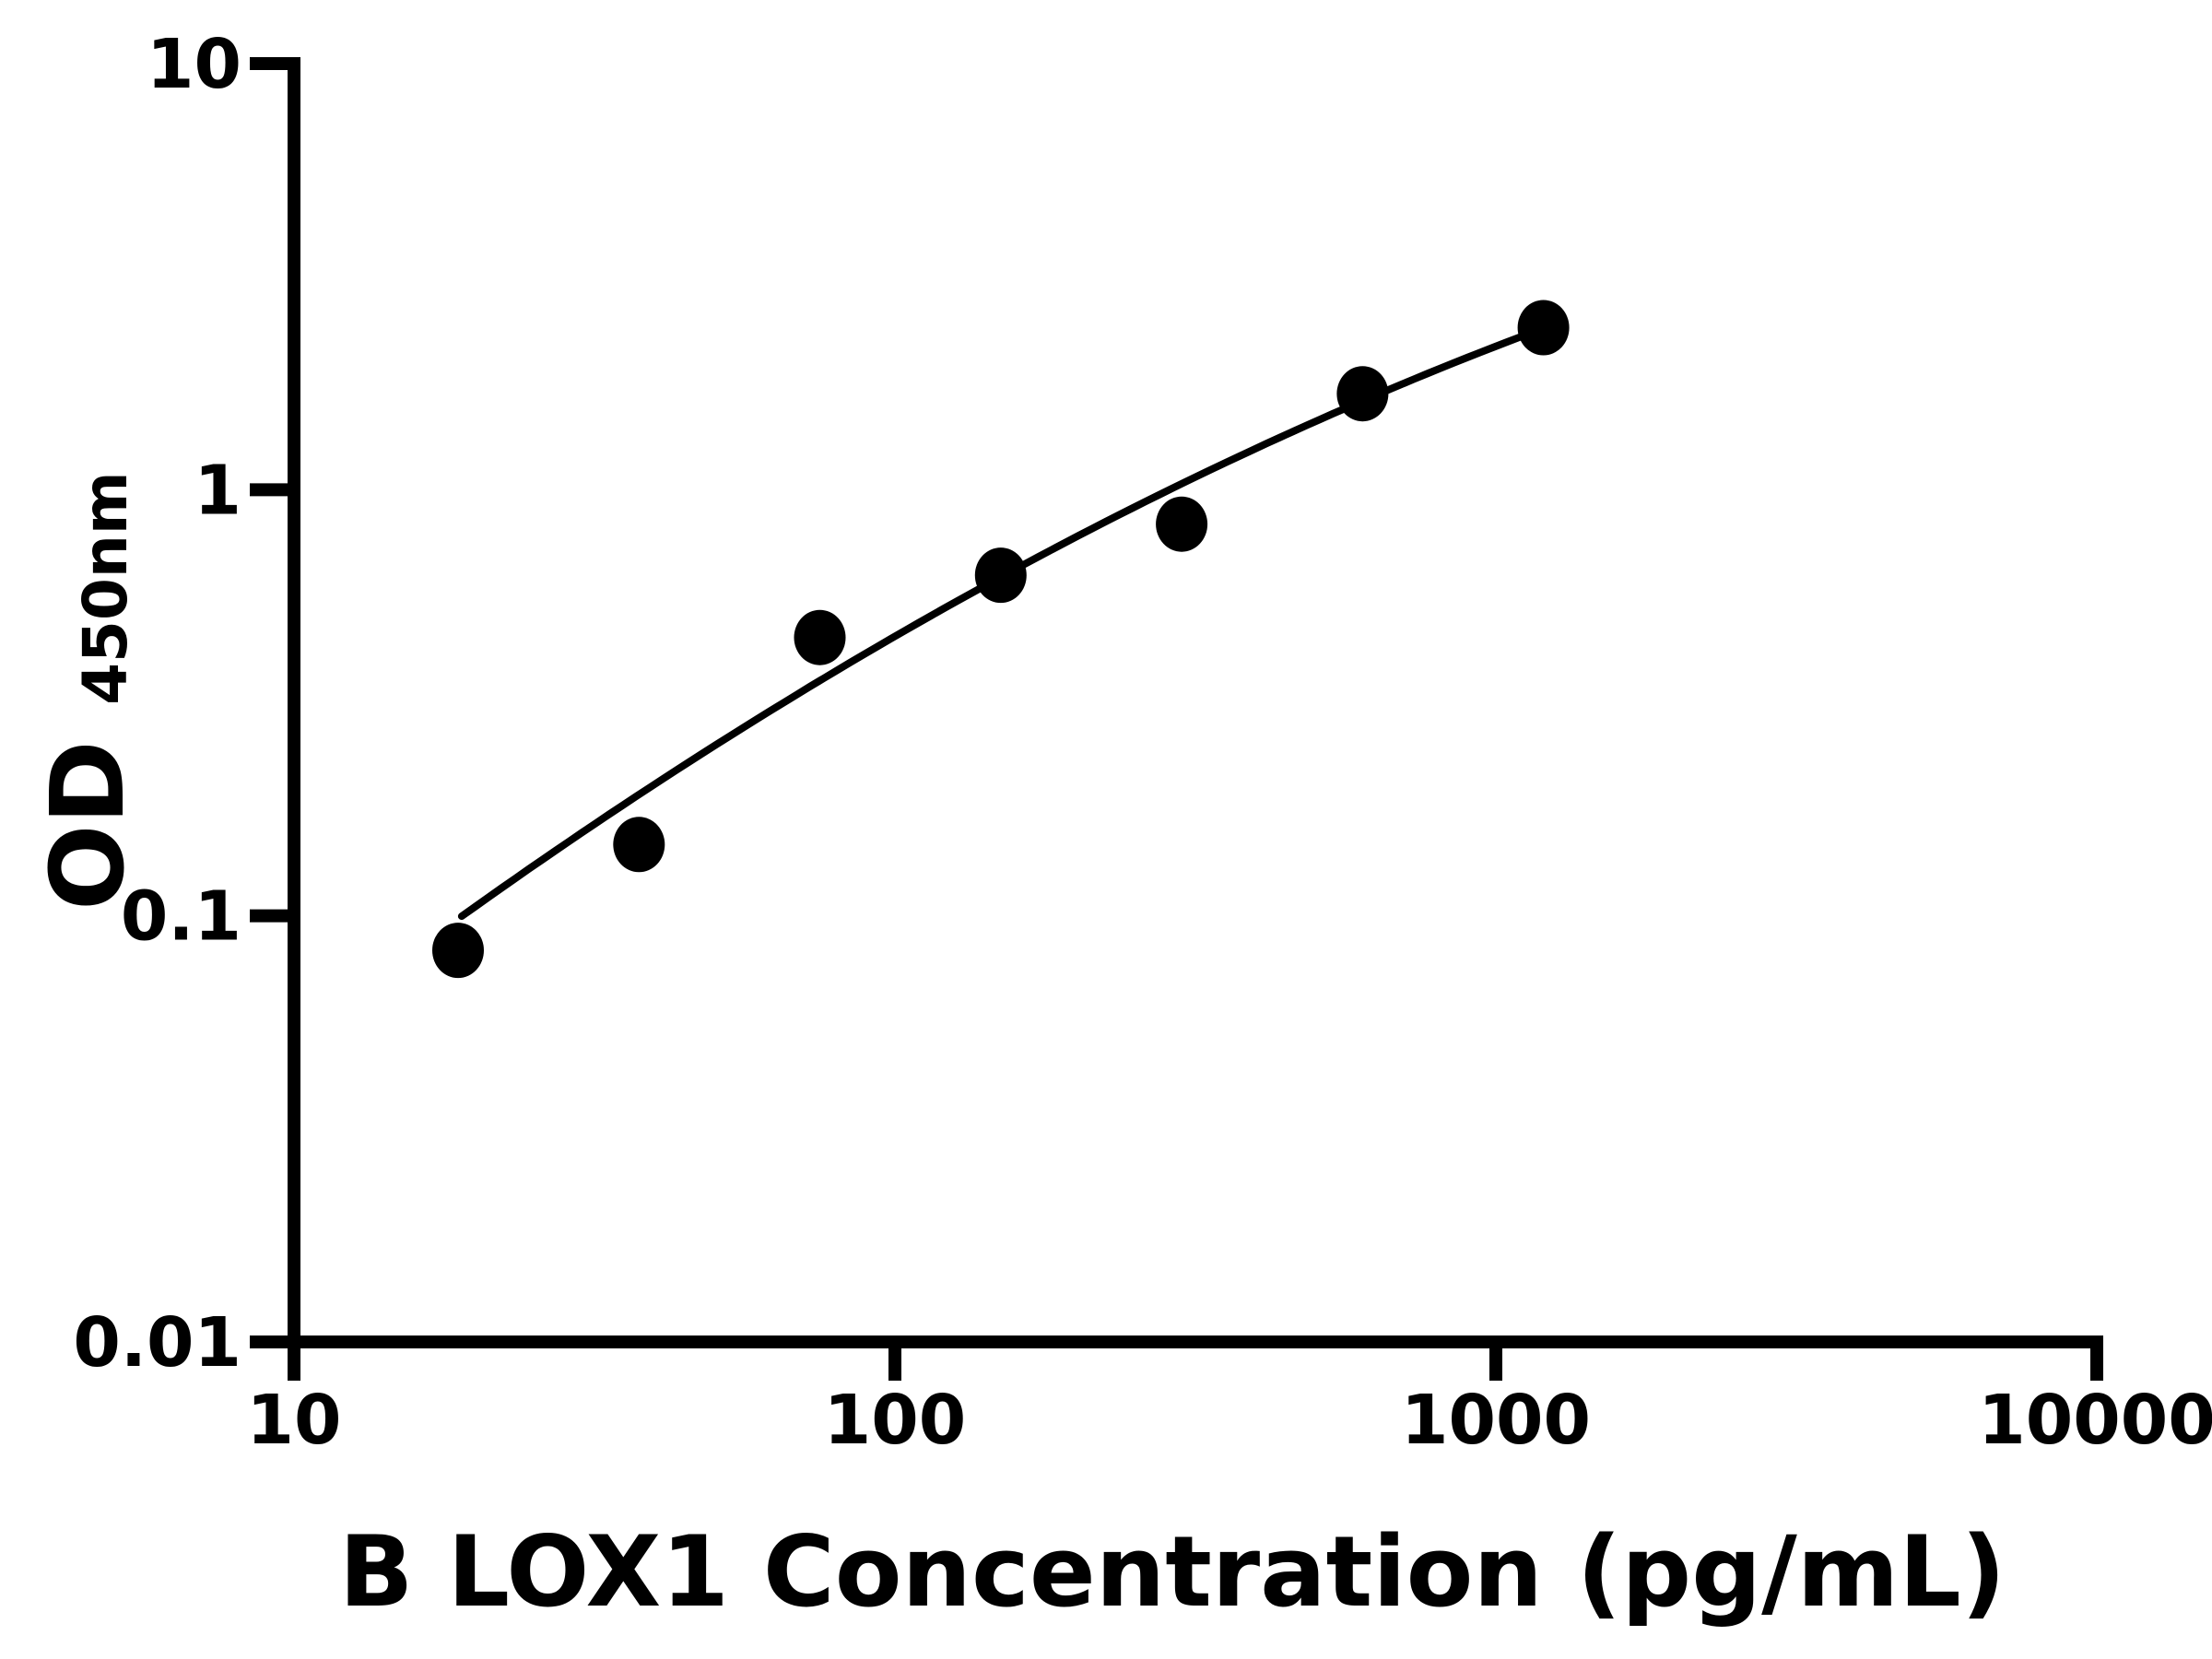 The height and width of the screenshot is (1659, 2212). What do you see at coordinates (157, 1342) in the screenshot?
I see `y-tick-label: 0.01` at bounding box center [157, 1342].